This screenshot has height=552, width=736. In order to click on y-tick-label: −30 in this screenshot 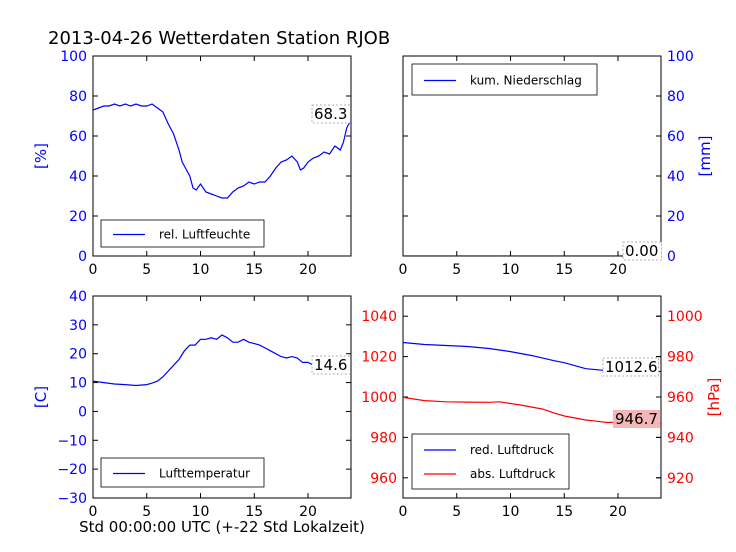, I will do `click(72, 499)`.